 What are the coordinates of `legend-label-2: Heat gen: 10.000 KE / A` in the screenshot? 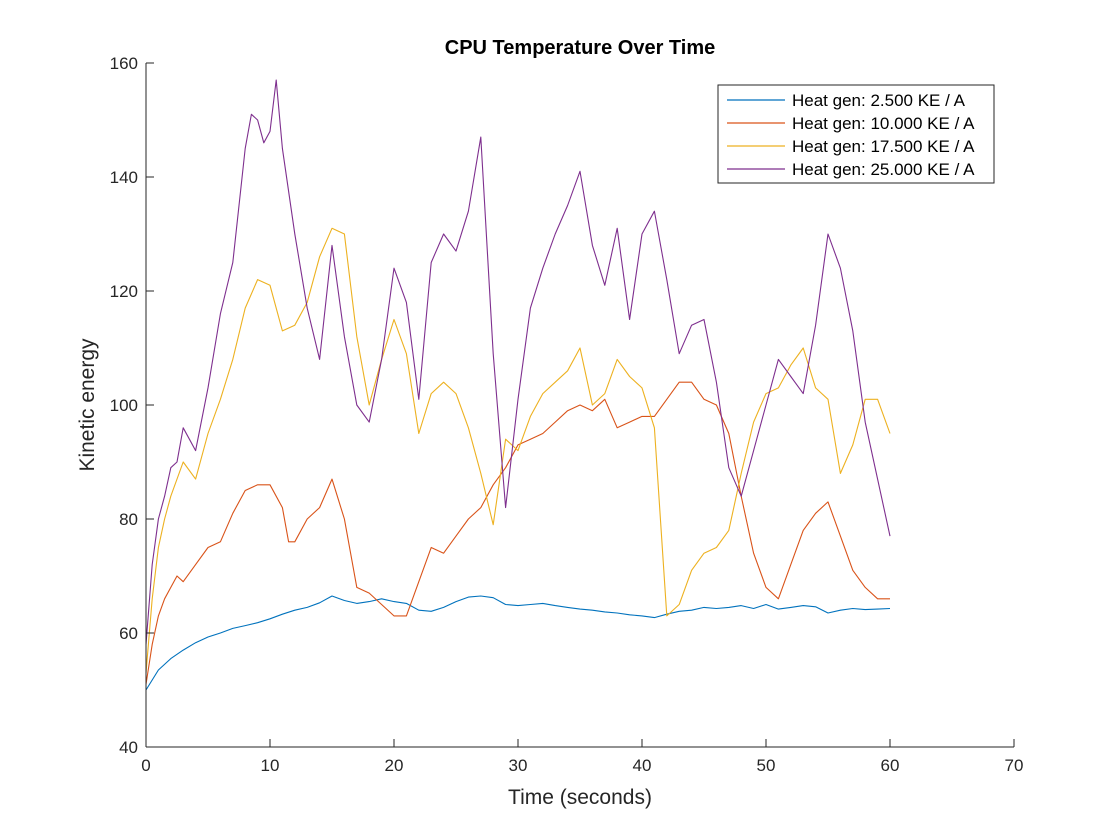 It's located at (883, 123).